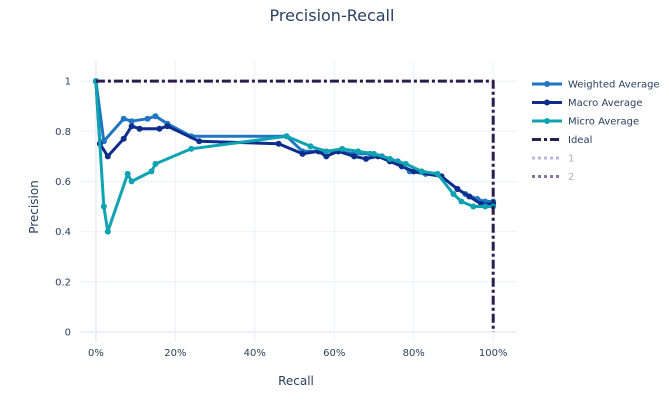 This screenshot has height=408, width=669. Describe the element at coordinates (493, 353) in the screenshot. I see `x-tick-label: 100%` at that location.